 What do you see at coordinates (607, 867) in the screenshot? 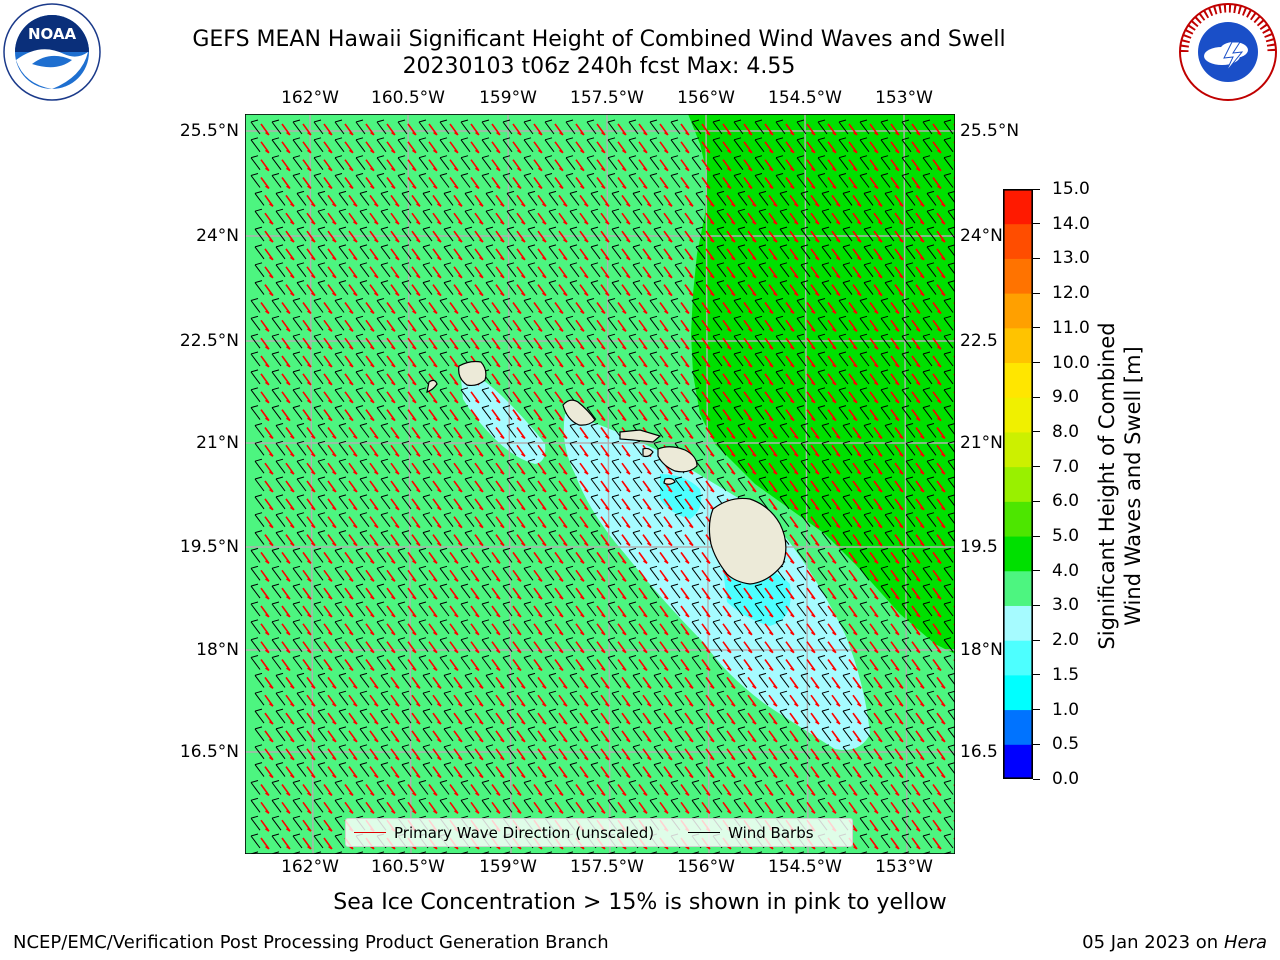
I see `lon-label-bottom-3: 157.5°W` at bounding box center [607, 867].